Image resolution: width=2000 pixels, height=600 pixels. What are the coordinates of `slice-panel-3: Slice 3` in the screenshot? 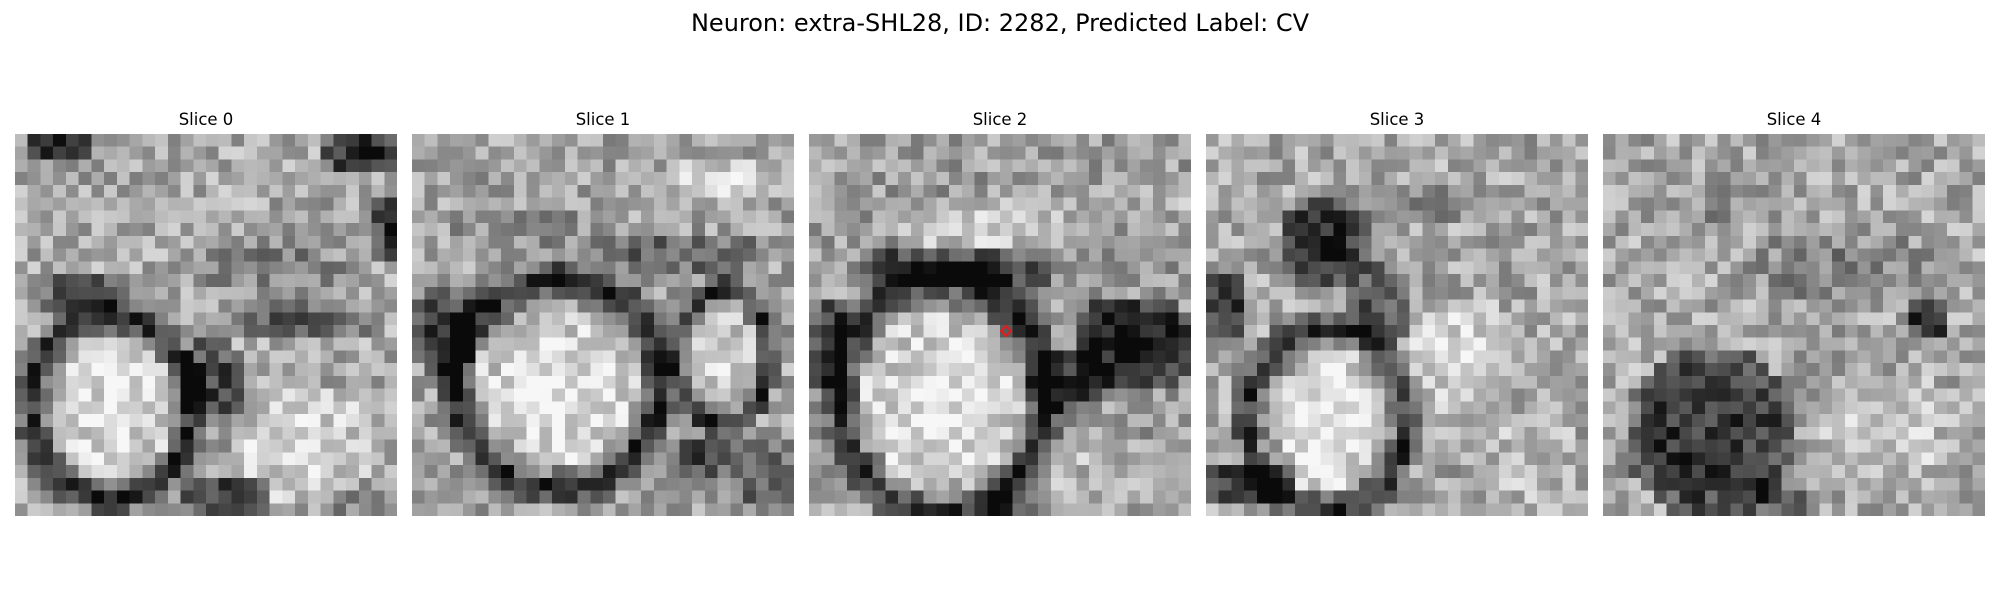 It's located at (1397, 312).